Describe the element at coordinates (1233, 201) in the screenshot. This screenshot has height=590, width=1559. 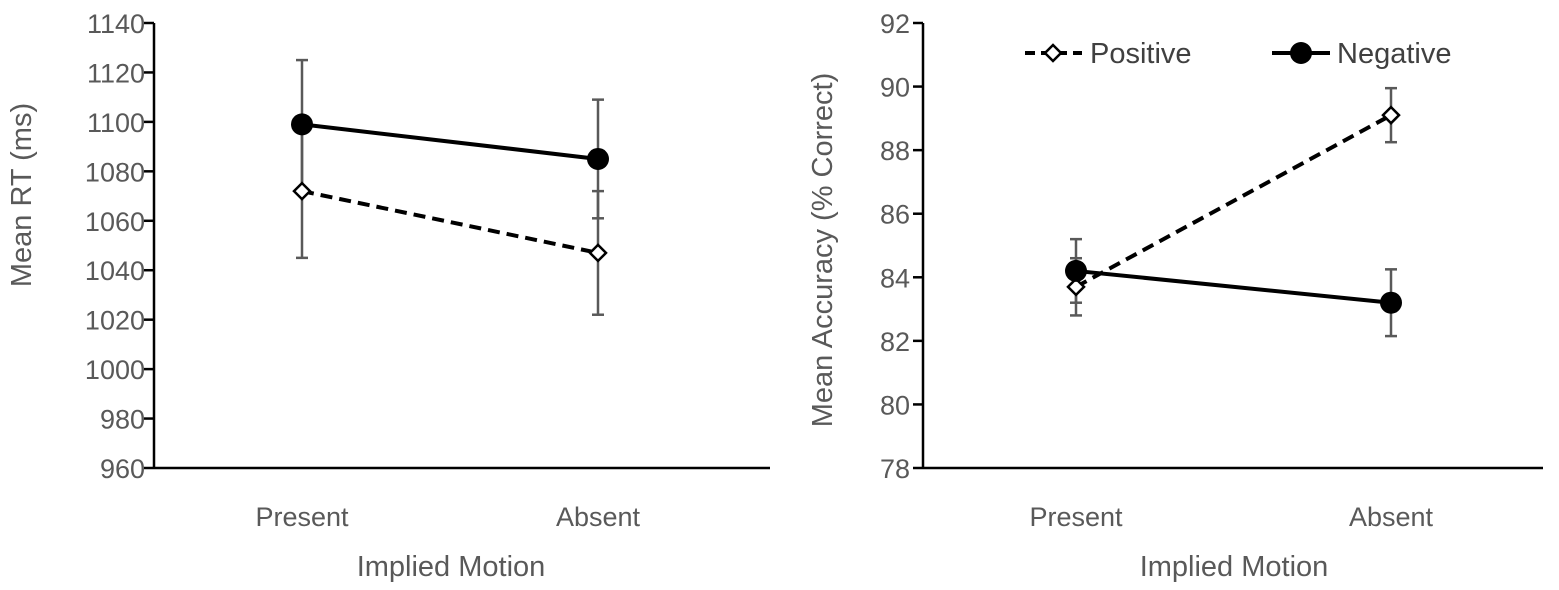
I see `accuracy-positive-line` at that location.